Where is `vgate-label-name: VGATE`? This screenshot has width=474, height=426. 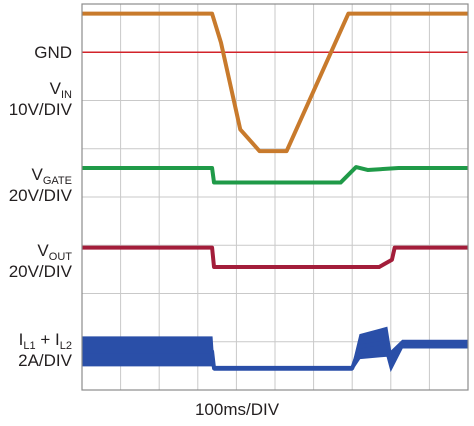 vgate-label-name: VGATE is located at coordinates (40, 175).